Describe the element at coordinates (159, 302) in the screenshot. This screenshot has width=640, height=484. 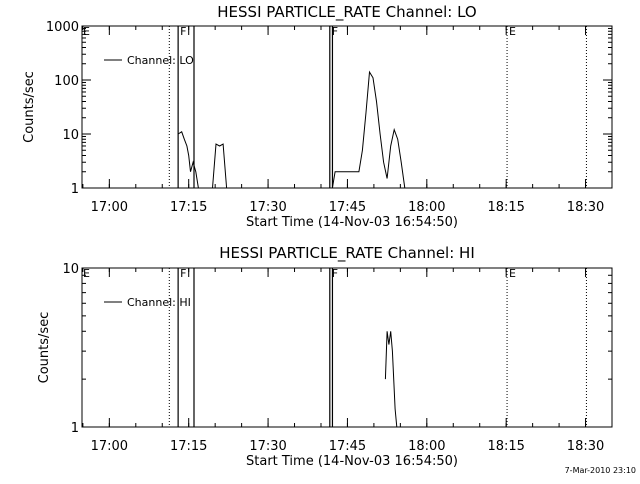
I see `legend-label: Channel: HI` at that location.